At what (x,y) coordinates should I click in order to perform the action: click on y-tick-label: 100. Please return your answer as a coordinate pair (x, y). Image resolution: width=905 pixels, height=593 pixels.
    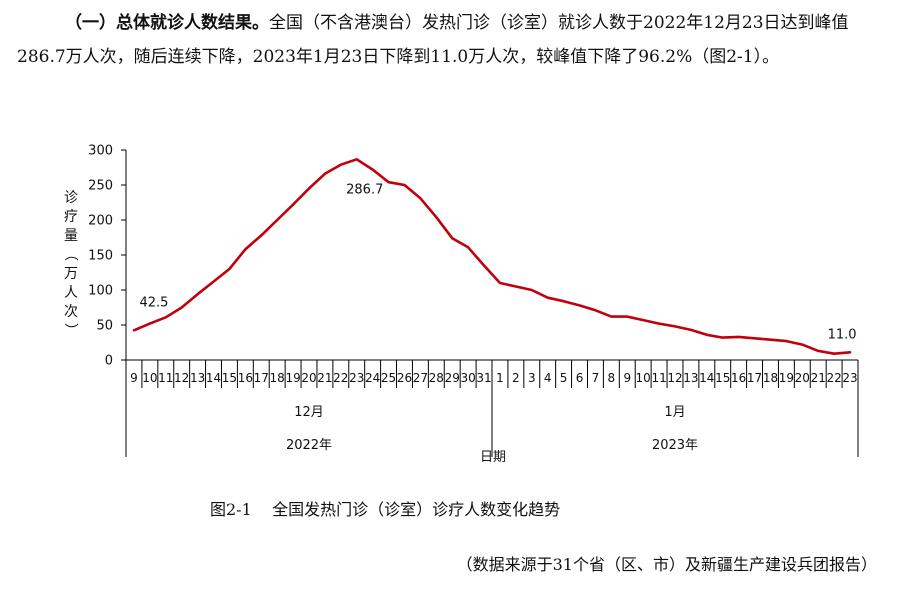
    Looking at the image, I should click on (100, 291).